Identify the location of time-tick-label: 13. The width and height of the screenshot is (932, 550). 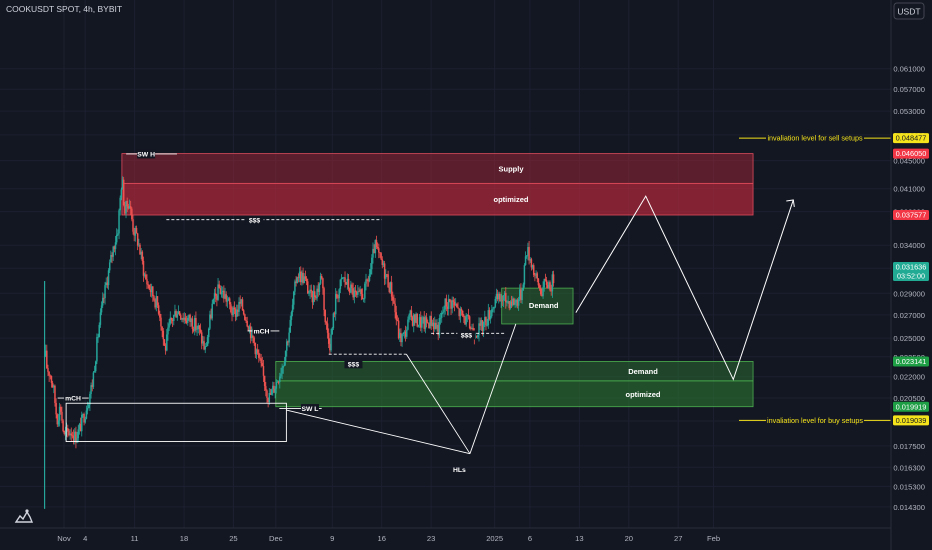
(579, 538).